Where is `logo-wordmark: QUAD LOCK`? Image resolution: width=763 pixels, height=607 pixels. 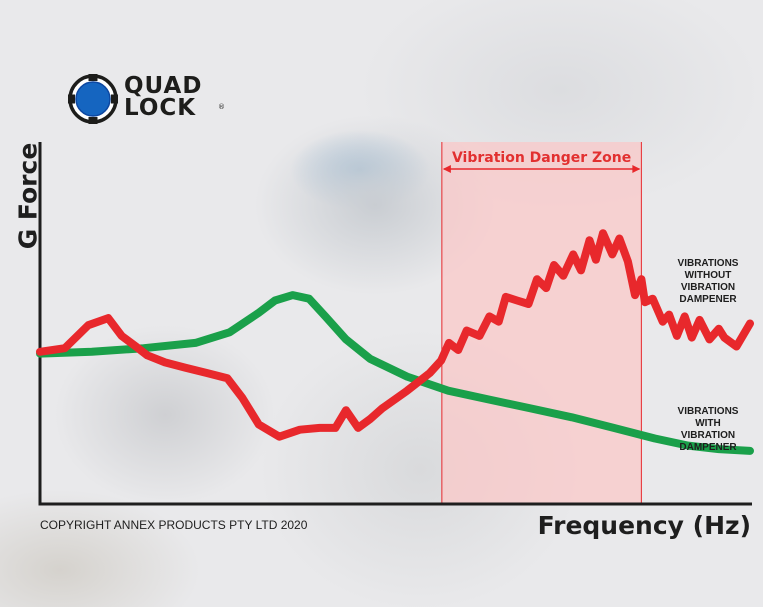 logo-wordmark: QUAD LOCK is located at coordinates (163, 97).